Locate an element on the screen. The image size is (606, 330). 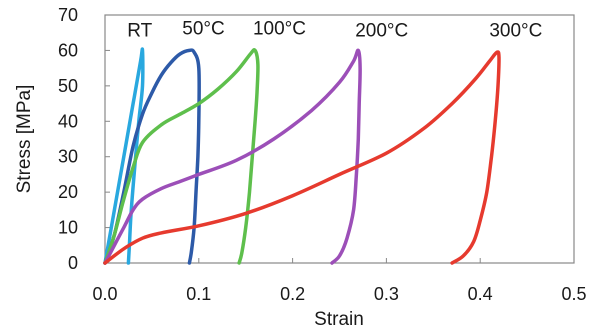
series-label: 200°C is located at coordinates (381, 30).